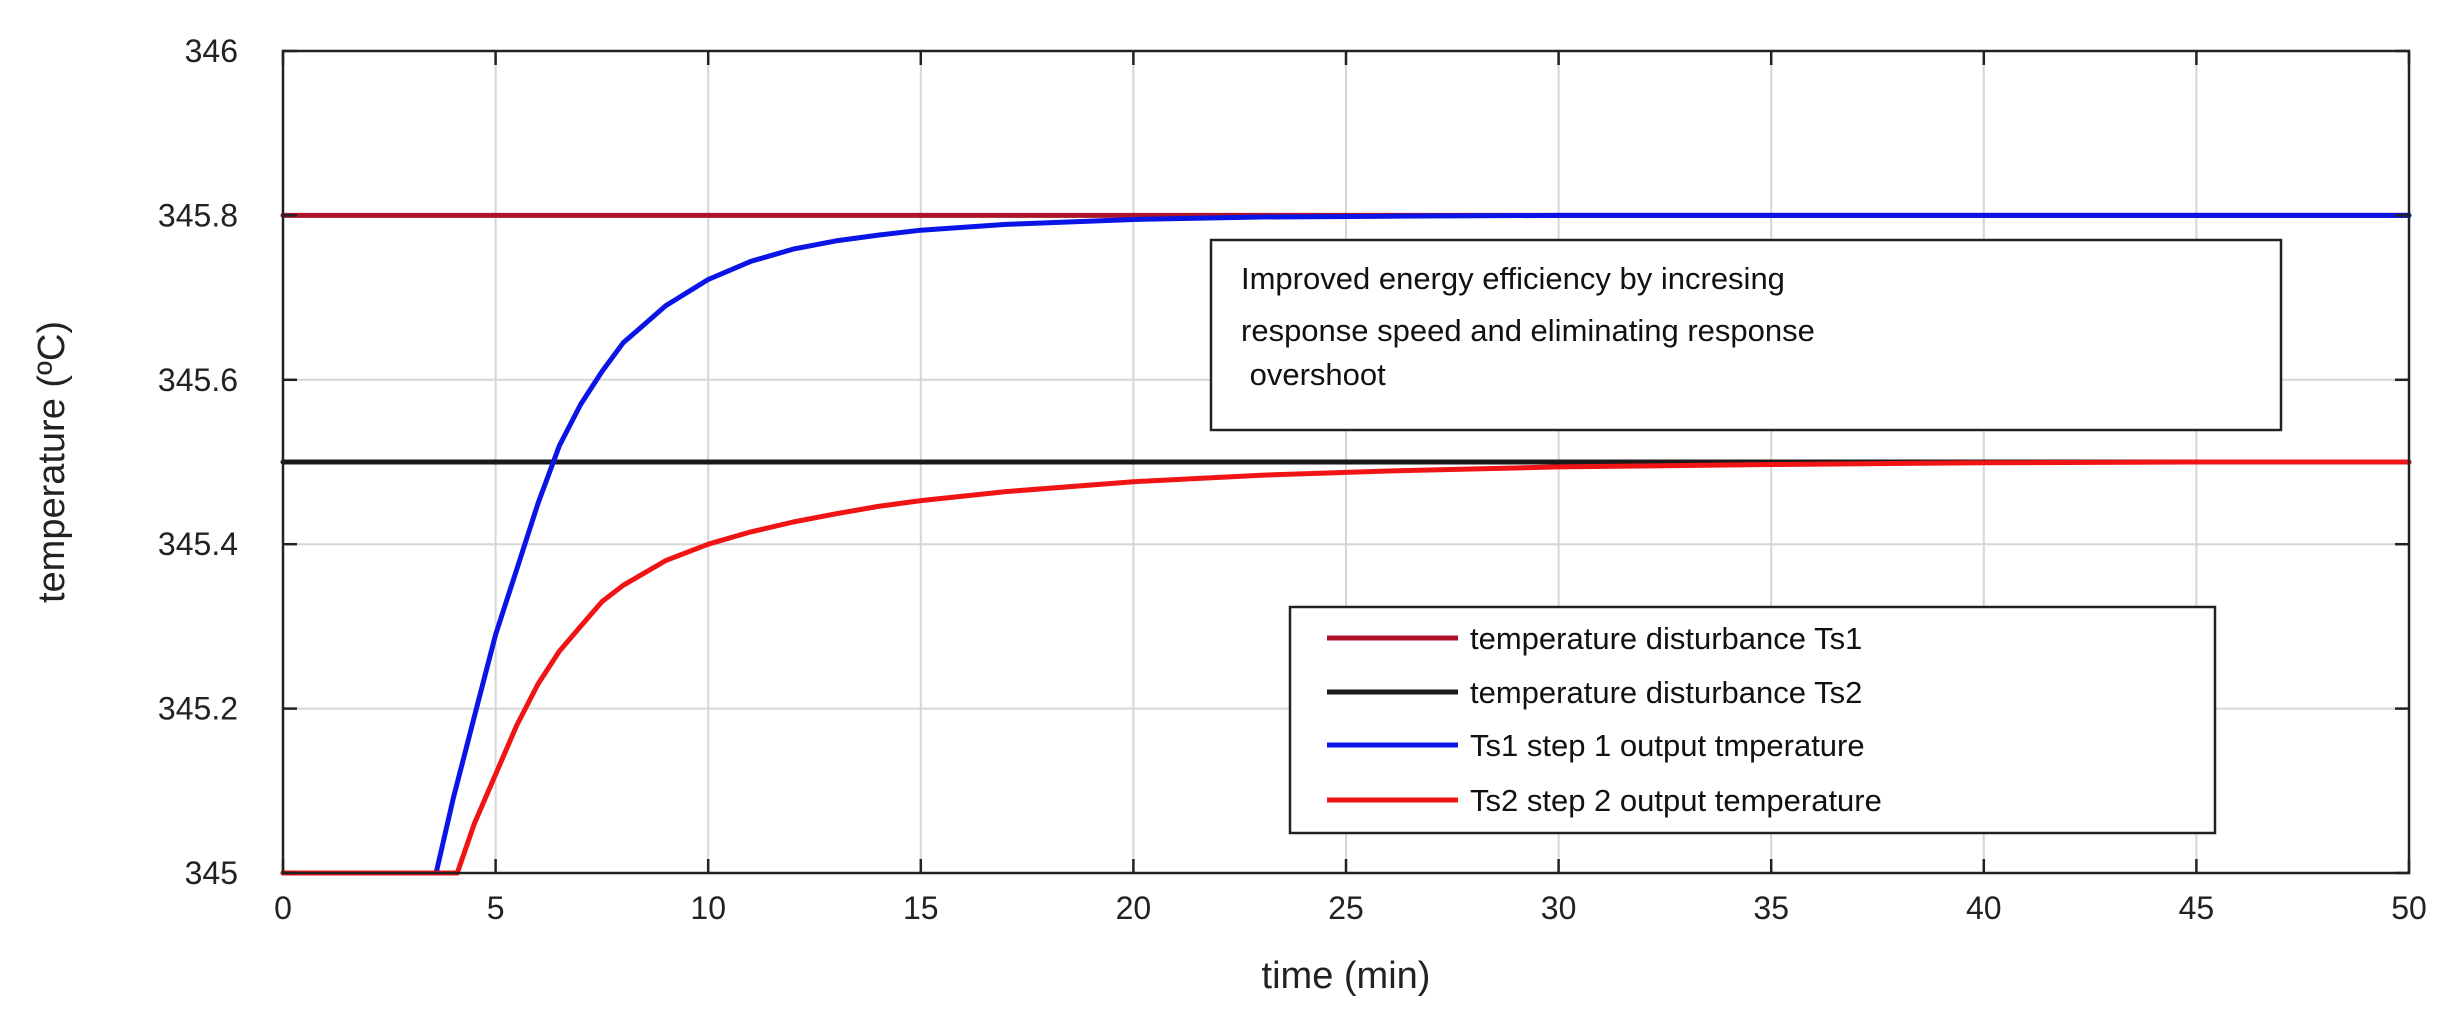  Describe the element at coordinates (2197, 908) in the screenshot. I see `x-tick-label: 45` at that location.